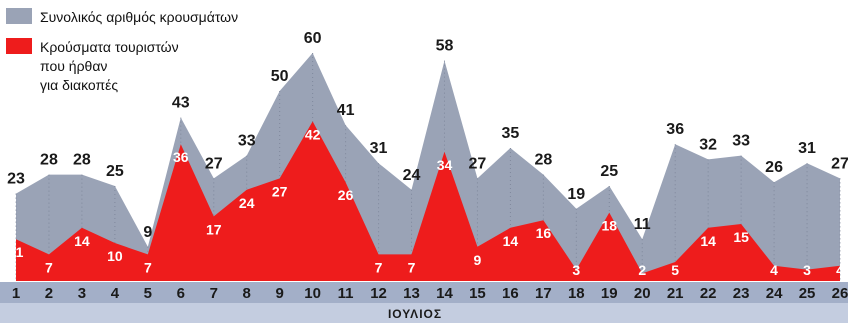  Describe the element at coordinates (741, 293) in the screenshot. I see `x-tick-label: 23` at that location.